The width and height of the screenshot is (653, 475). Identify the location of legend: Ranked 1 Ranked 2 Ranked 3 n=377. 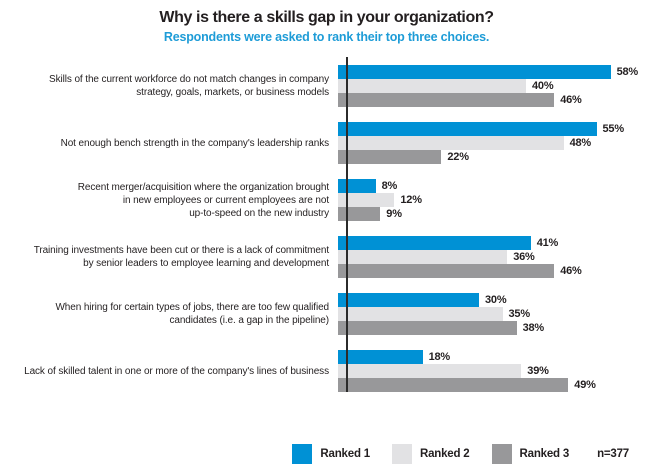
(326, 454).